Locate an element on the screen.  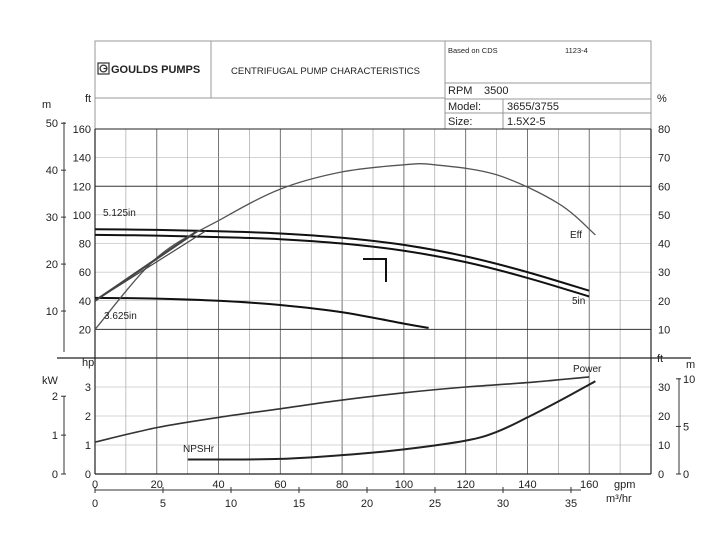
curve-label: Power is located at coordinates (587, 369).